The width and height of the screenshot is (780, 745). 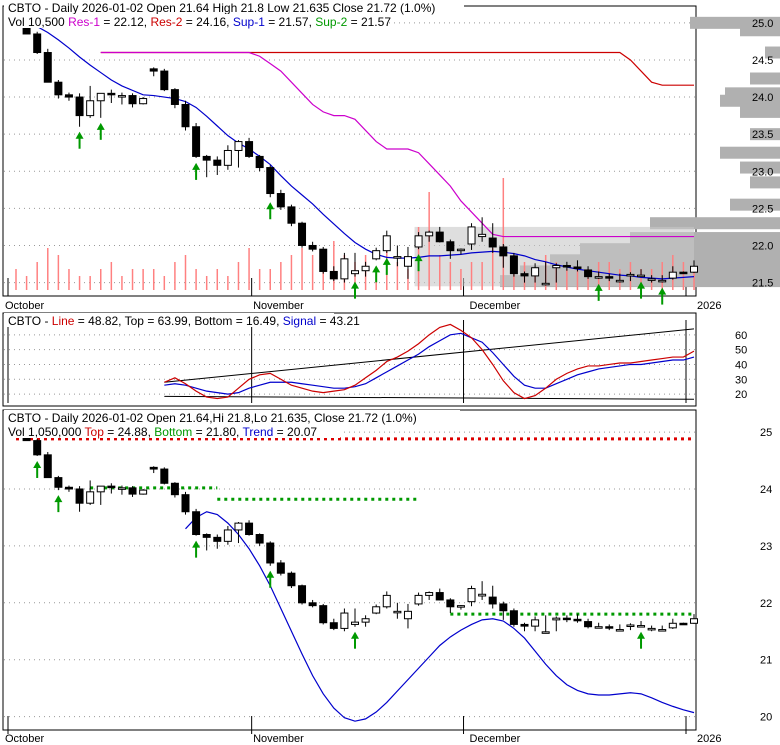 What do you see at coordinates (257, 432) in the screenshot?
I see `header-segment: Trend` at bounding box center [257, 432].